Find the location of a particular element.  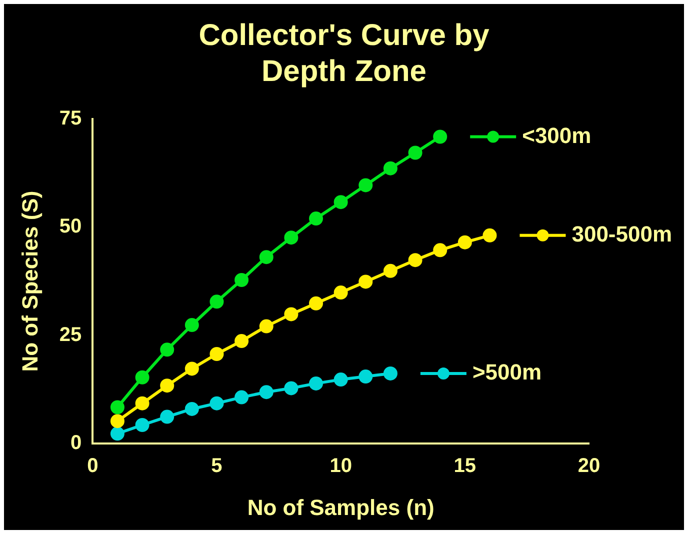

y-tick-label: 75 is located at coordinates (70, 119).